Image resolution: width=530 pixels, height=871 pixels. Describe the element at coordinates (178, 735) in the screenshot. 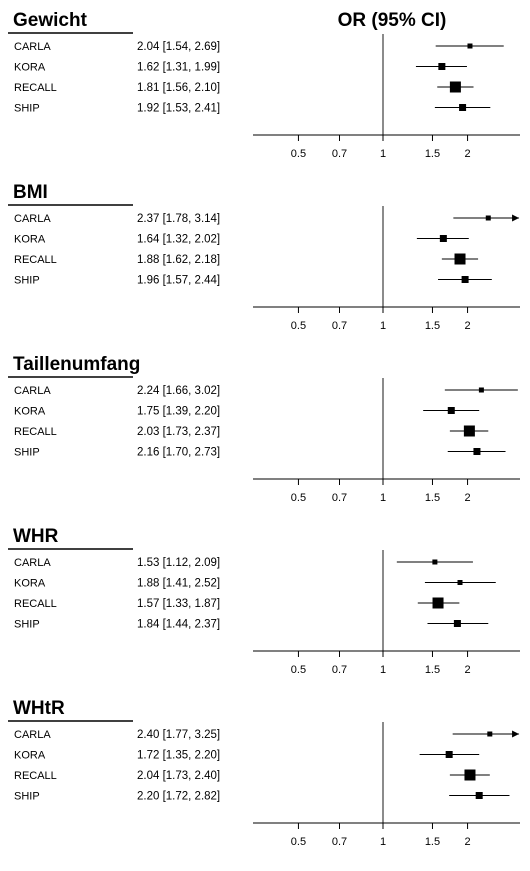

I see `or-ci-text: 2.40 [1.77, 3.25]` at that location.